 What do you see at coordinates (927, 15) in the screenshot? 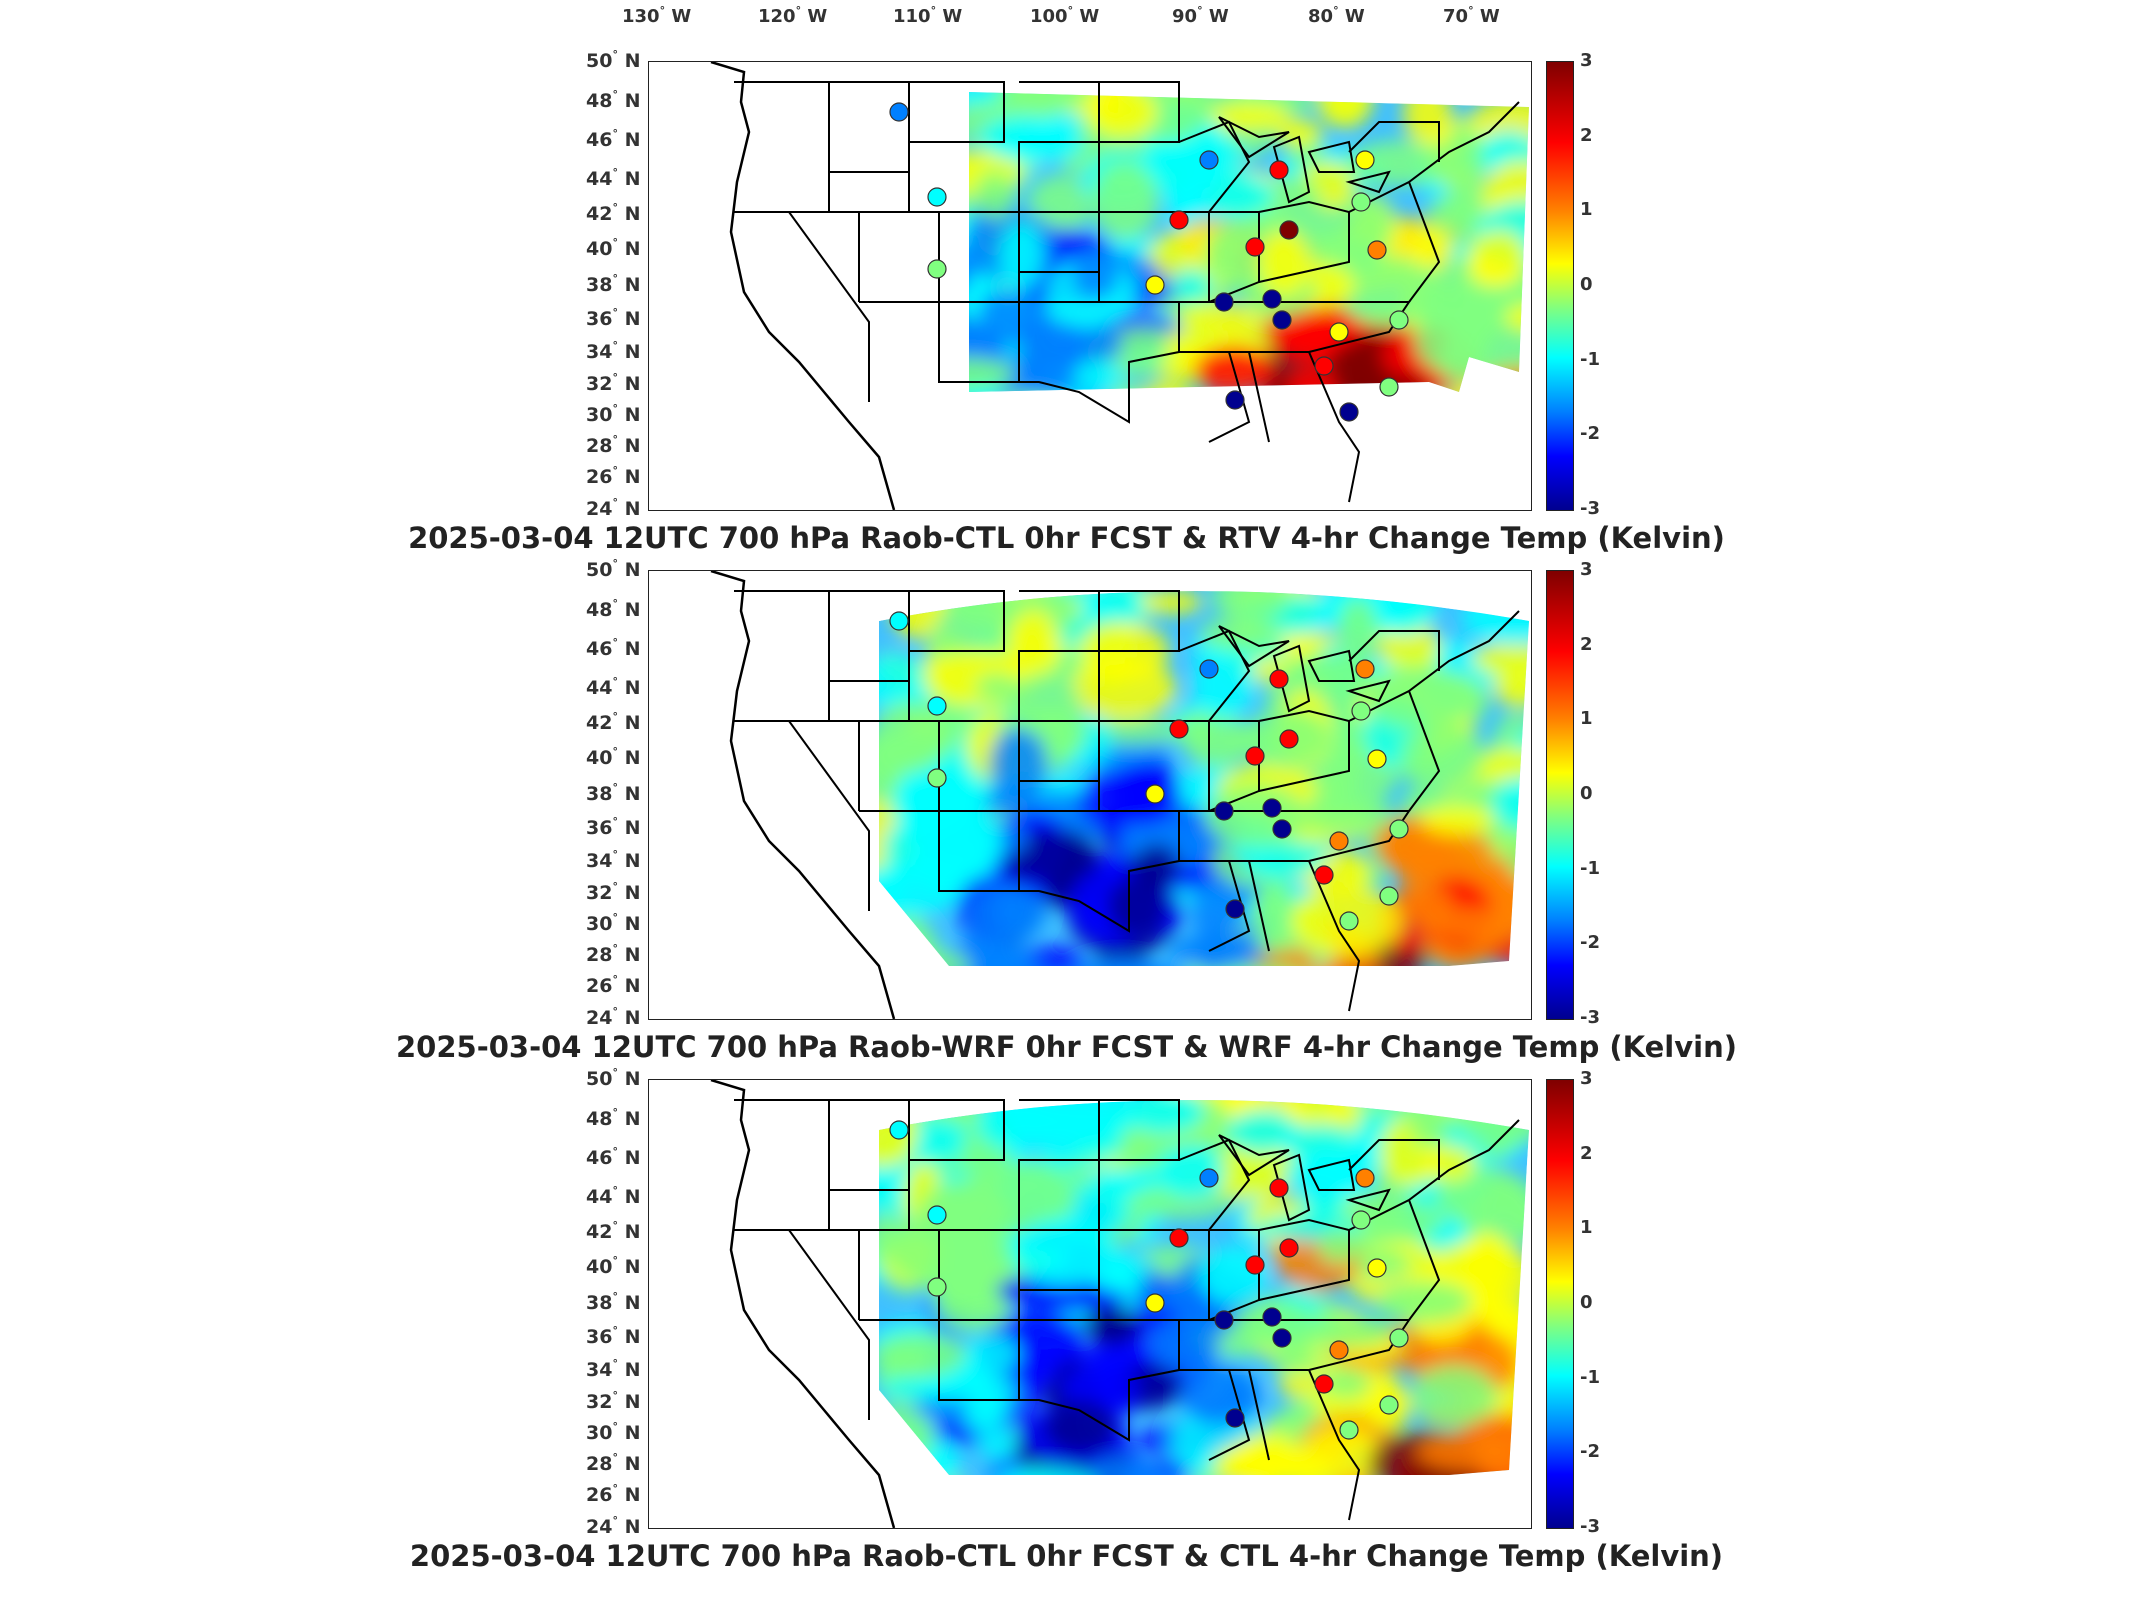
I see `longitude-label: 110° W` at bounding box center [927, 15].